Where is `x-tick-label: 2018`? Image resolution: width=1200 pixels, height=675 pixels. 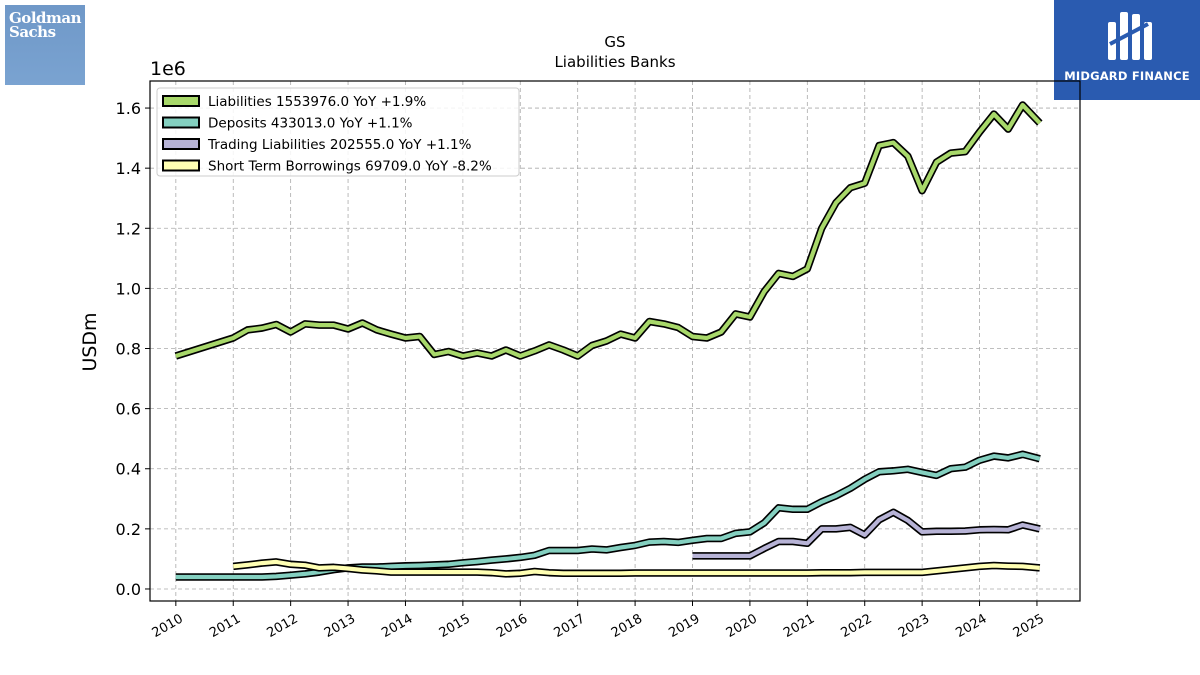 x-tick-label: 2018 is located at coordinates (627, 626).